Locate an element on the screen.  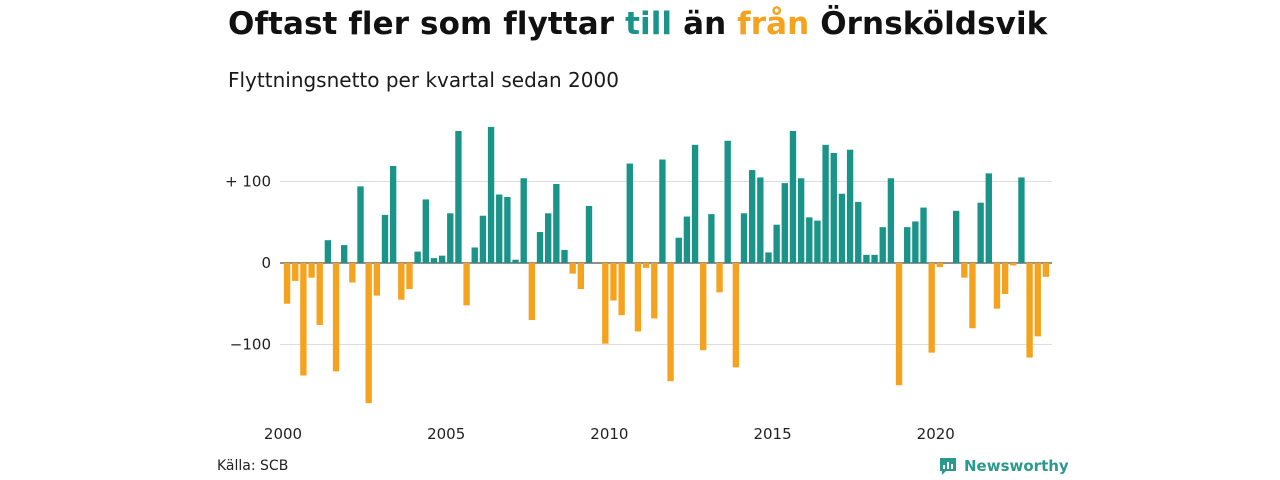
title-part-3: från is located at coordinates (773, 24).